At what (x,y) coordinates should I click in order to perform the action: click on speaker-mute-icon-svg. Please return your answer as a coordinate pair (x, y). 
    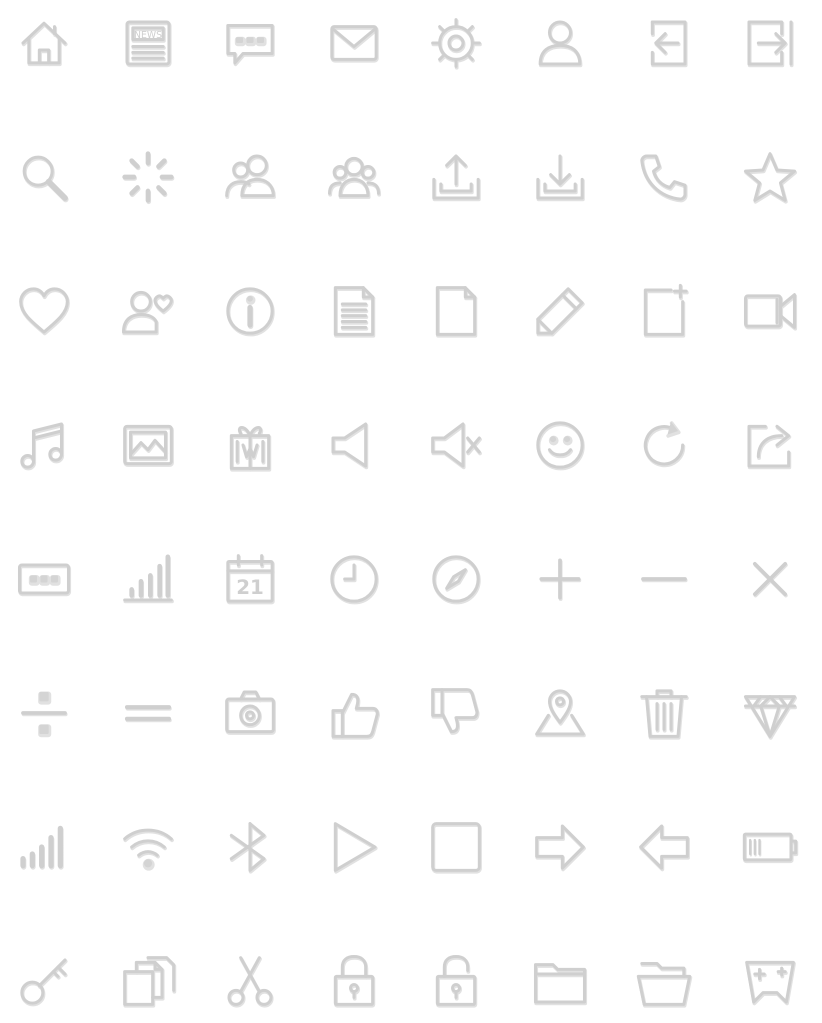
    Looking at the image, I should click on (456, 446).